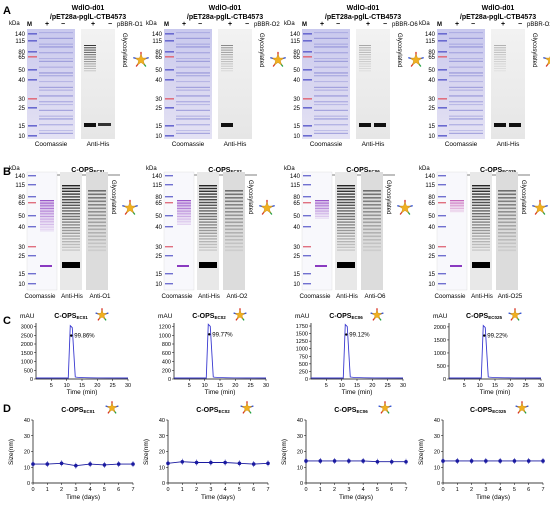 The image size is (550, 508). What do you see at coordinates (90, 490) in the screenshot?
I see `x-tick-label: 4` at bounding box center [90, 490].